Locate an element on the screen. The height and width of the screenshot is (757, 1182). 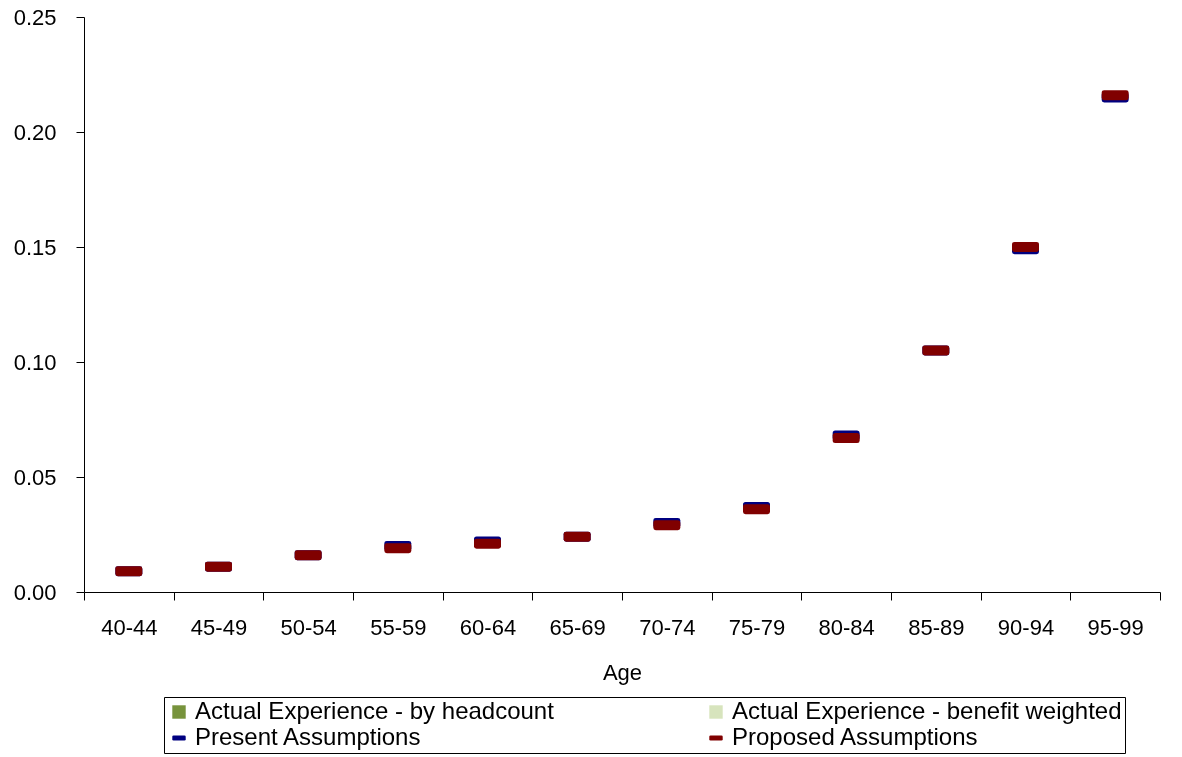
y-tick-label: 0.10 is located at coordinates (35, 362).